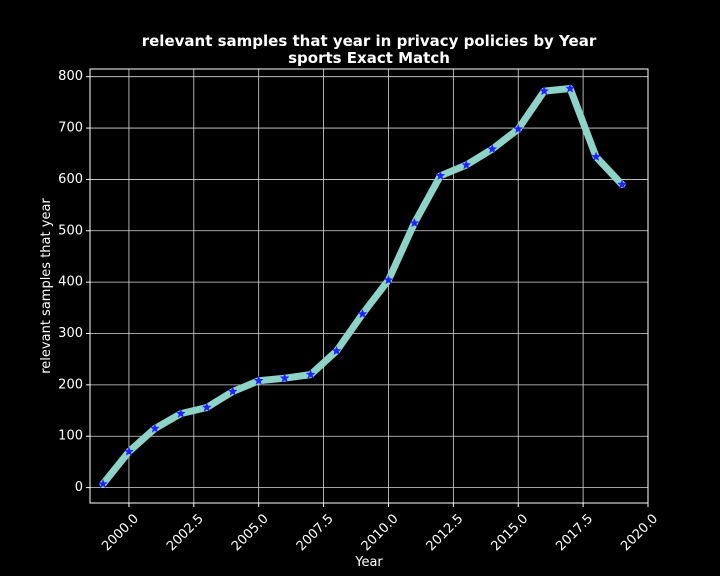  What do you see at coordinates (79, 487) in the screenshot?
I see `y-tick-label: 0` at bounding box center [79, 487].